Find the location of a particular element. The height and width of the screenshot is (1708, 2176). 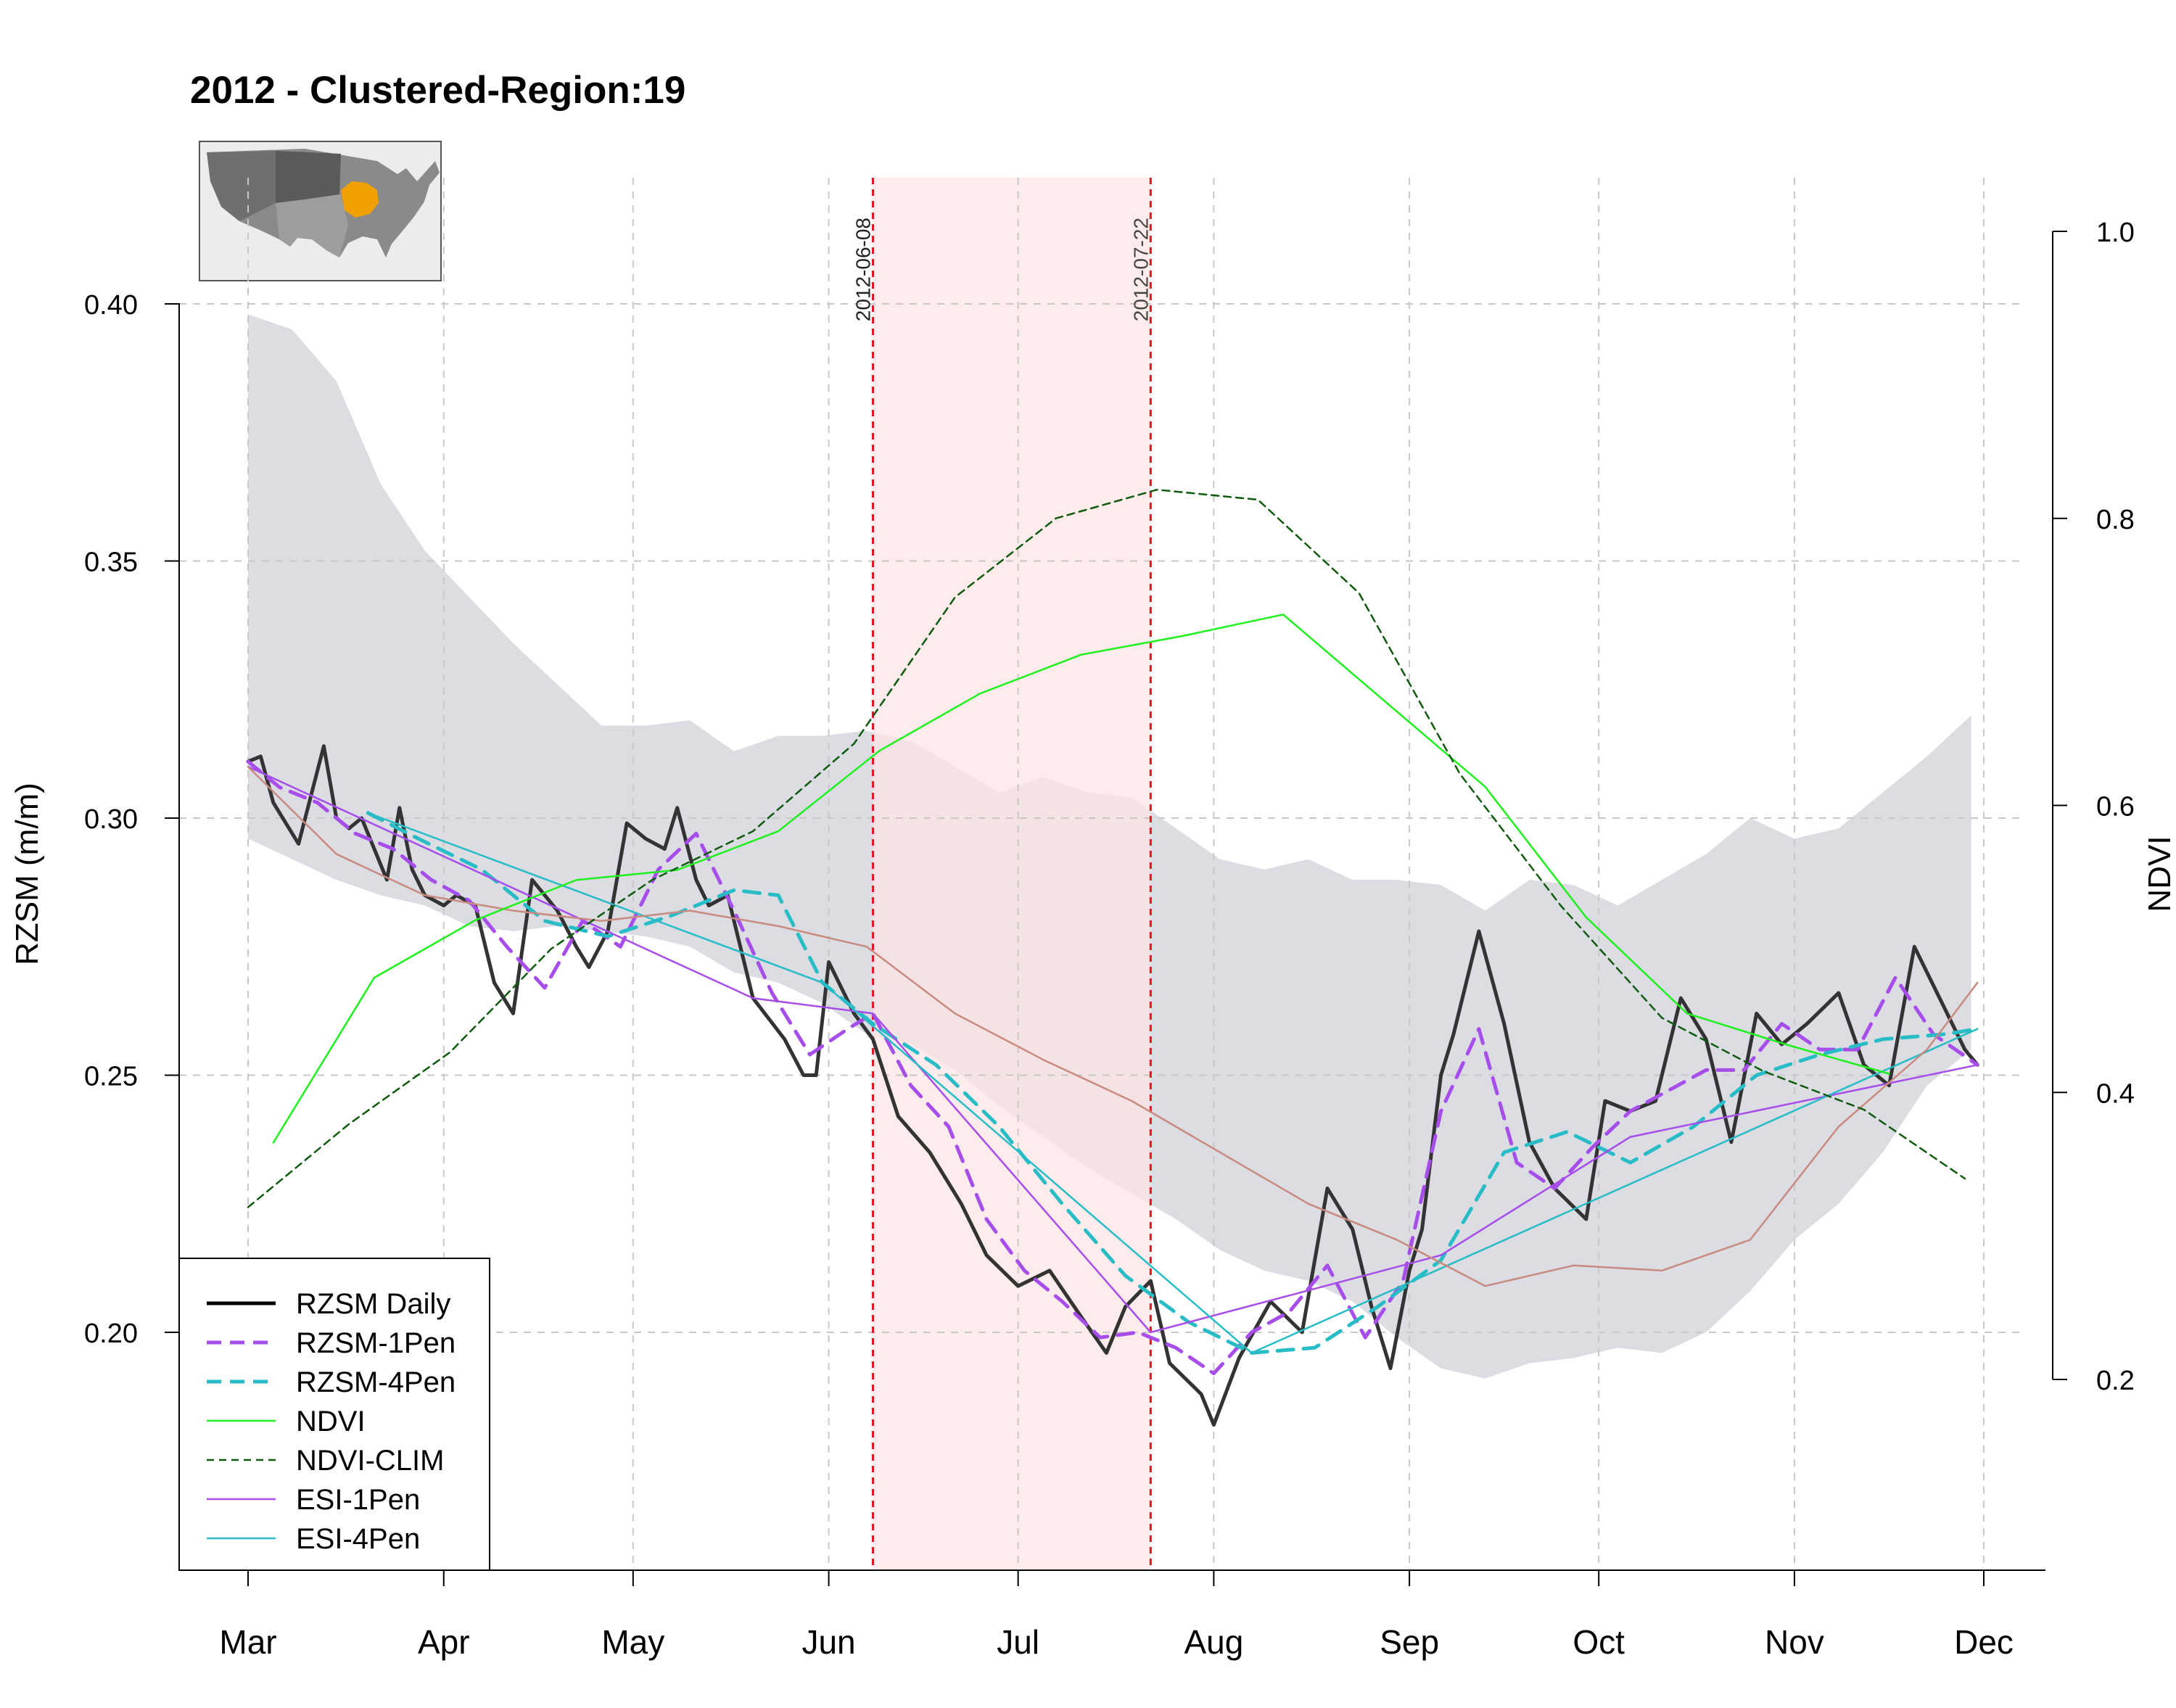

x-tick-label: Apr is located at coordinates (444, 1642).